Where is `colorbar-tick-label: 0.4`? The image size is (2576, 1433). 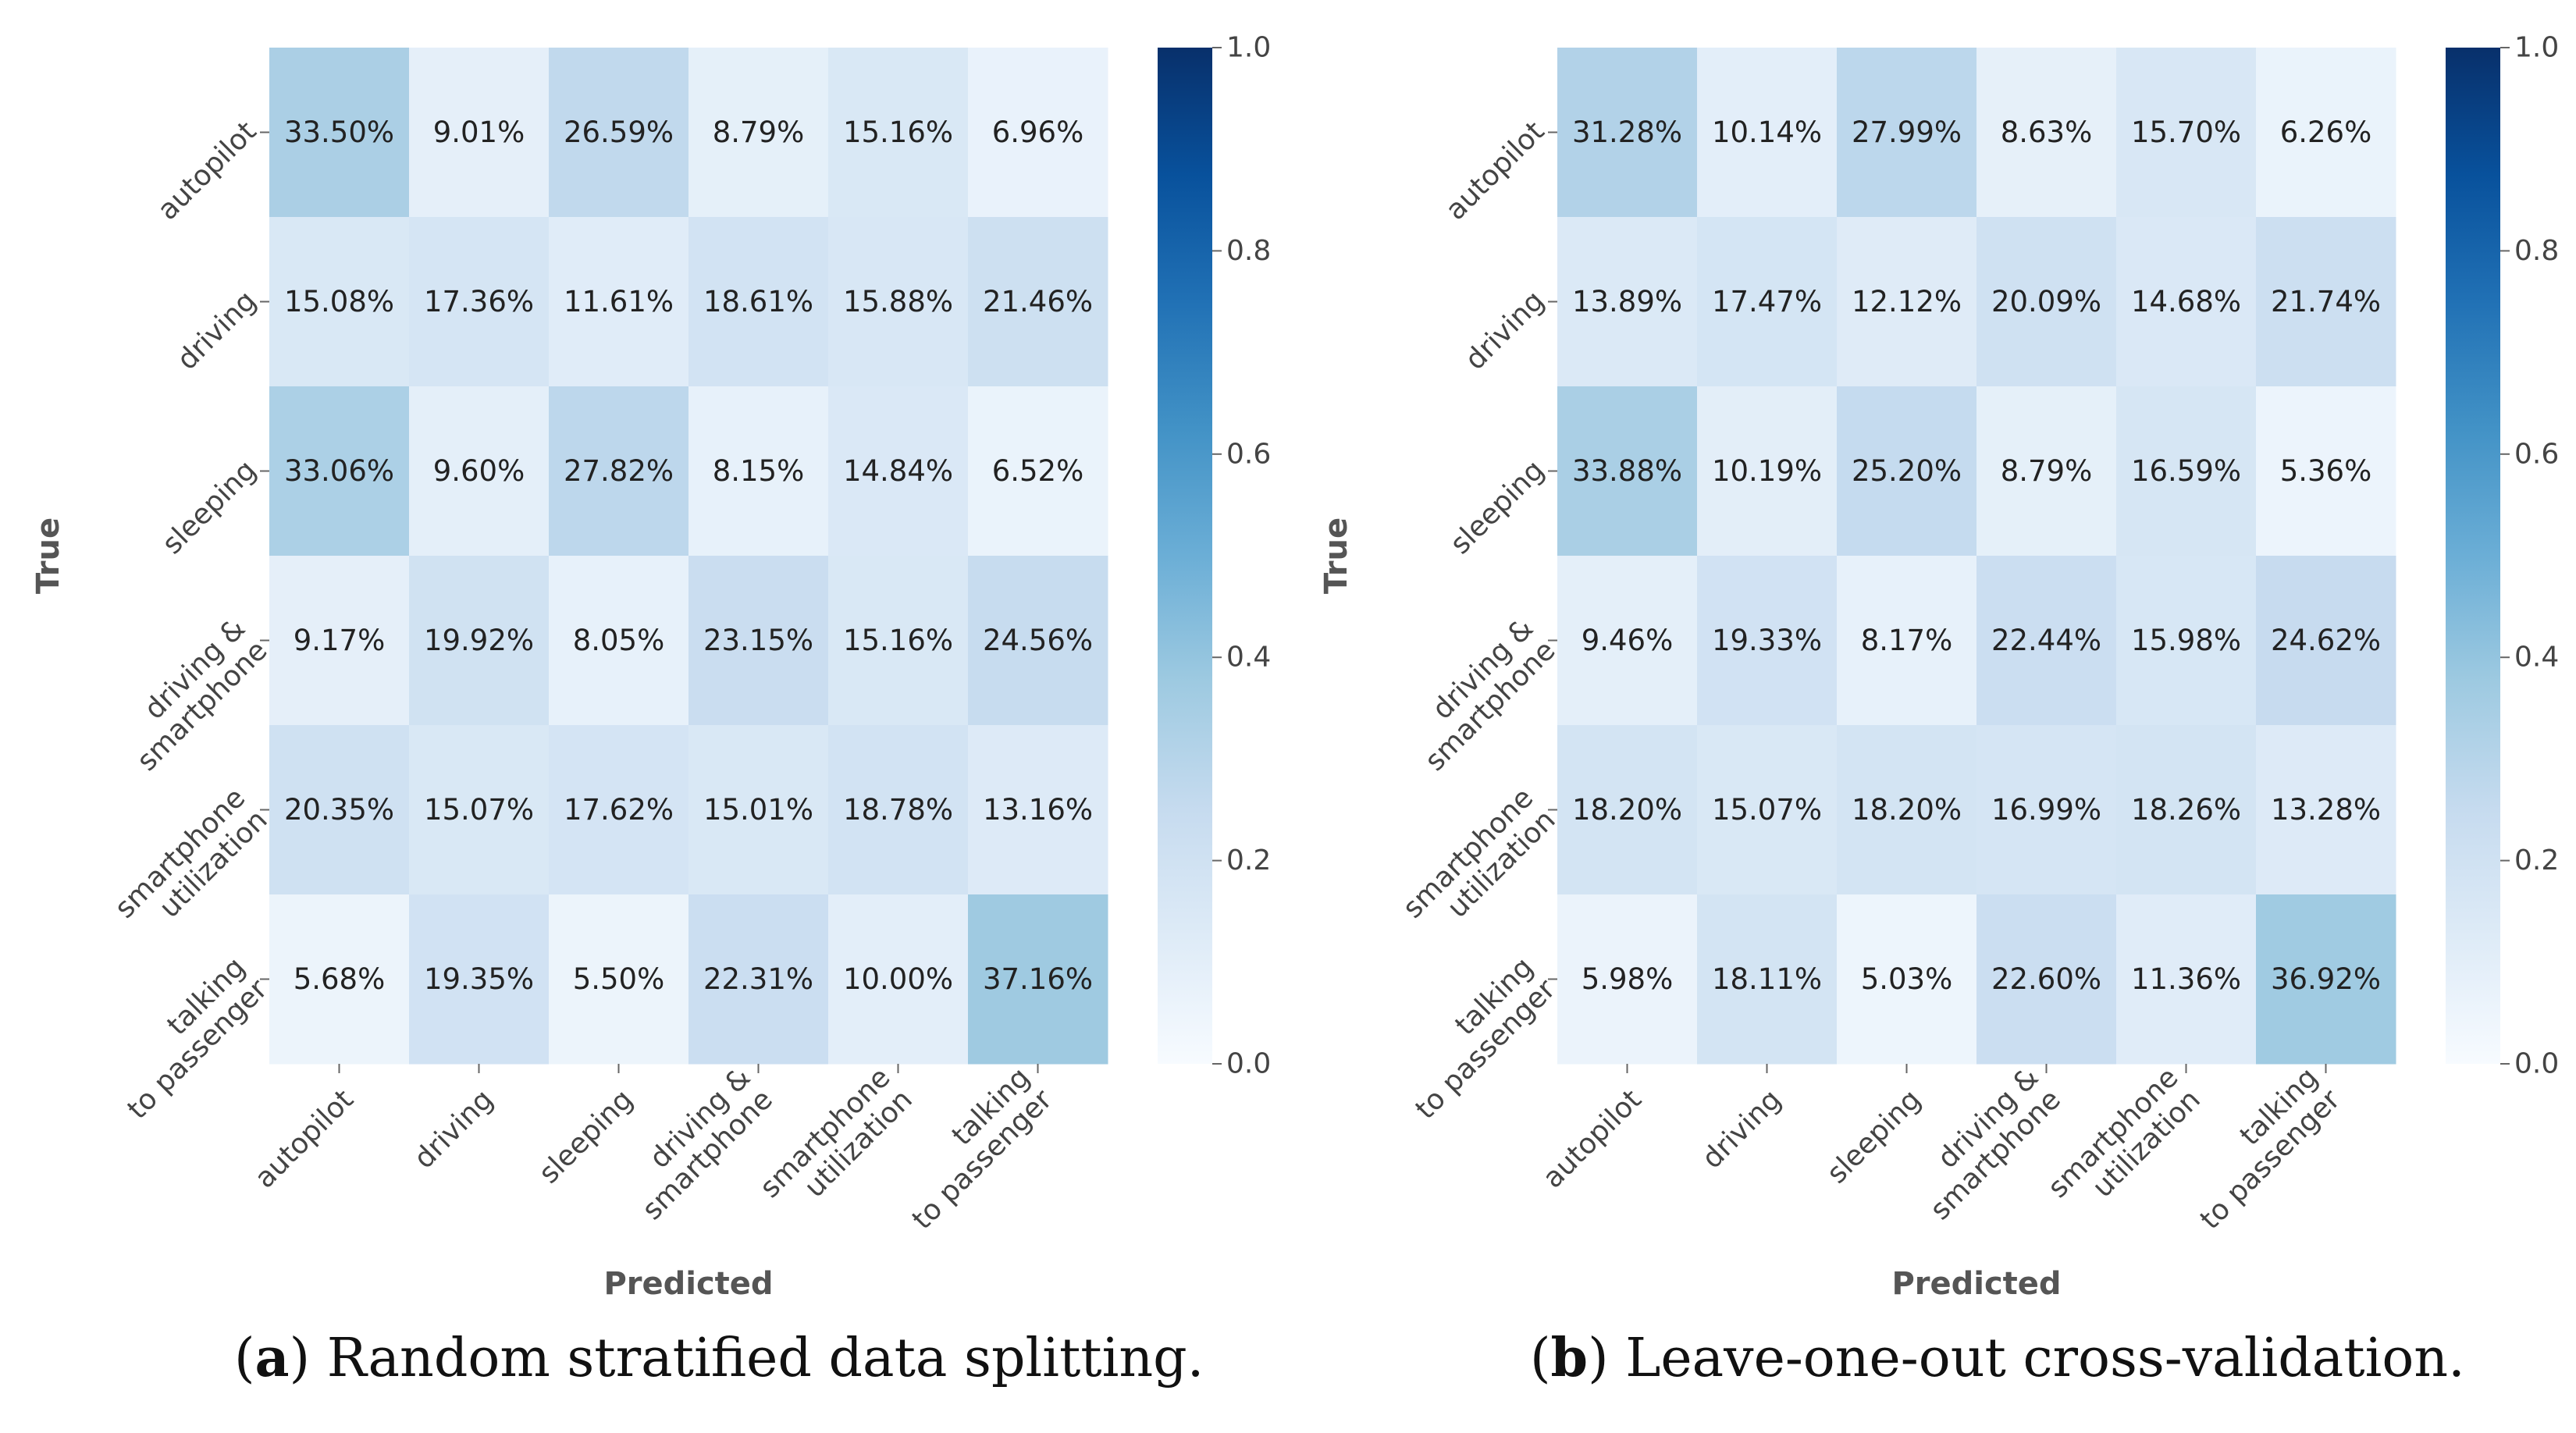 colorbar-tick-label: 0.4 is located at coordinates (2536, 658).